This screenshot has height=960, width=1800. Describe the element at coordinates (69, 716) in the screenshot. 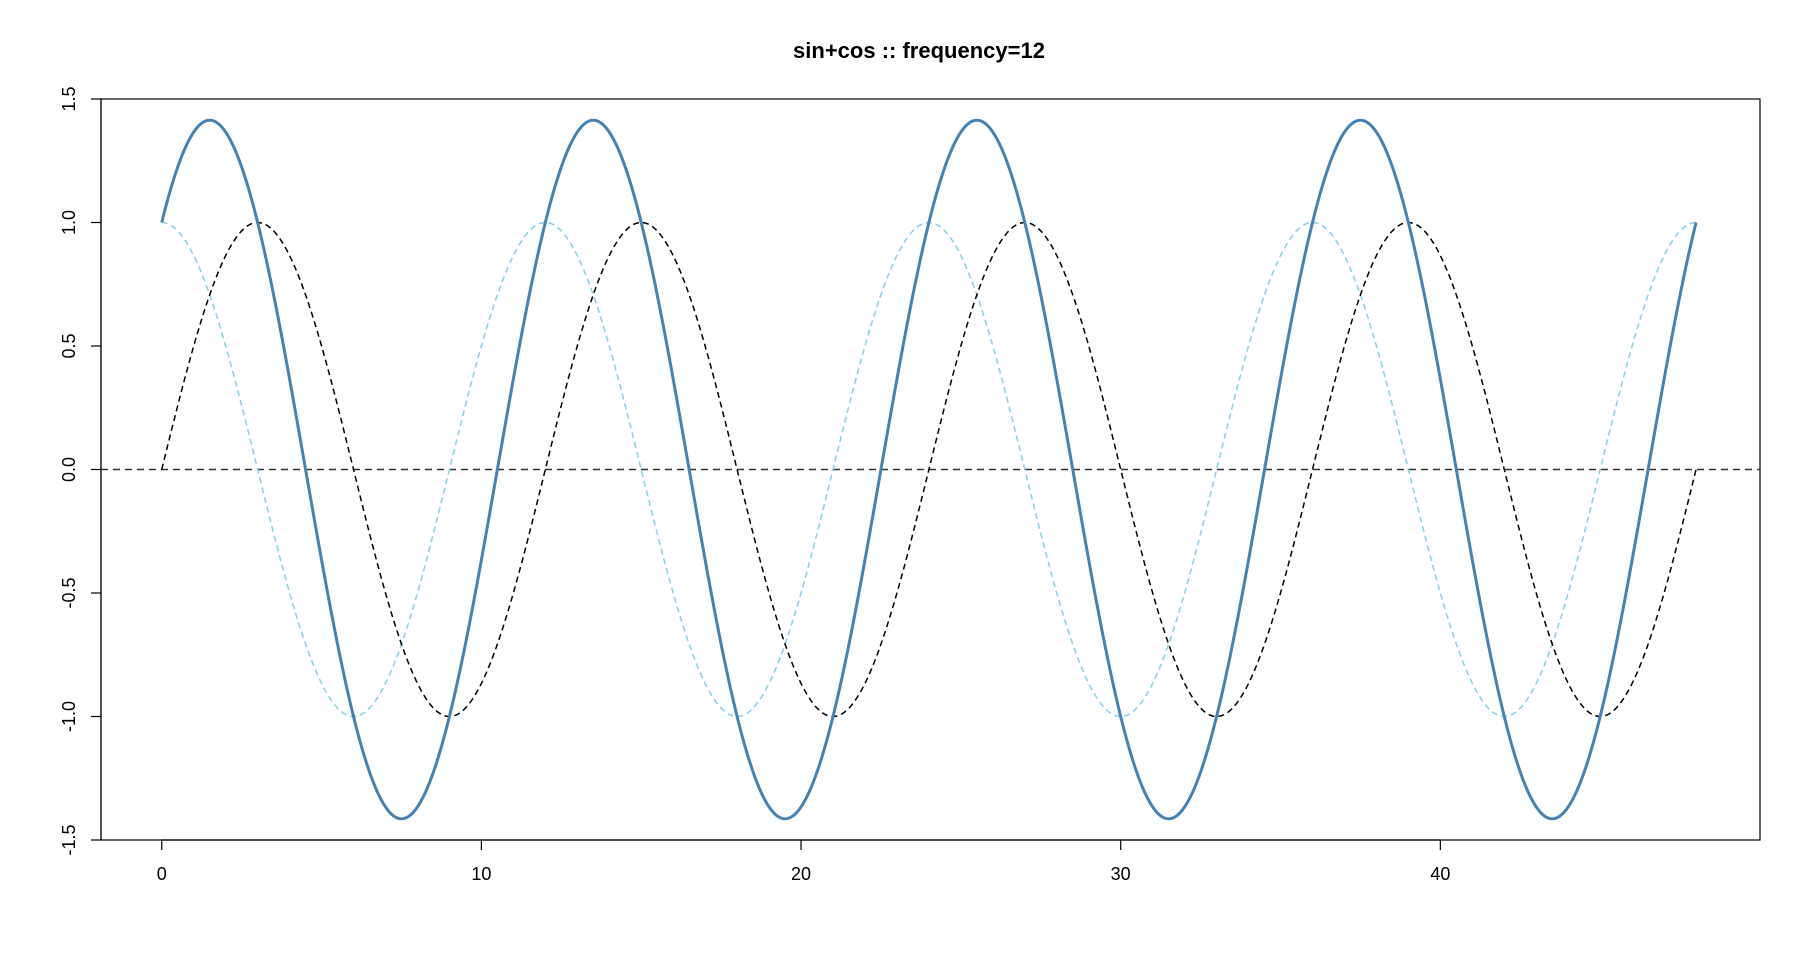

I see `y-tick-label: -1.0` at that location.